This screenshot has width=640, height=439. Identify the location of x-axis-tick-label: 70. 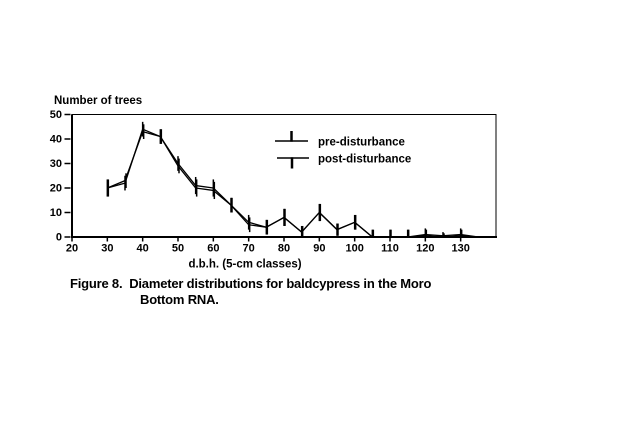
(249, 249).